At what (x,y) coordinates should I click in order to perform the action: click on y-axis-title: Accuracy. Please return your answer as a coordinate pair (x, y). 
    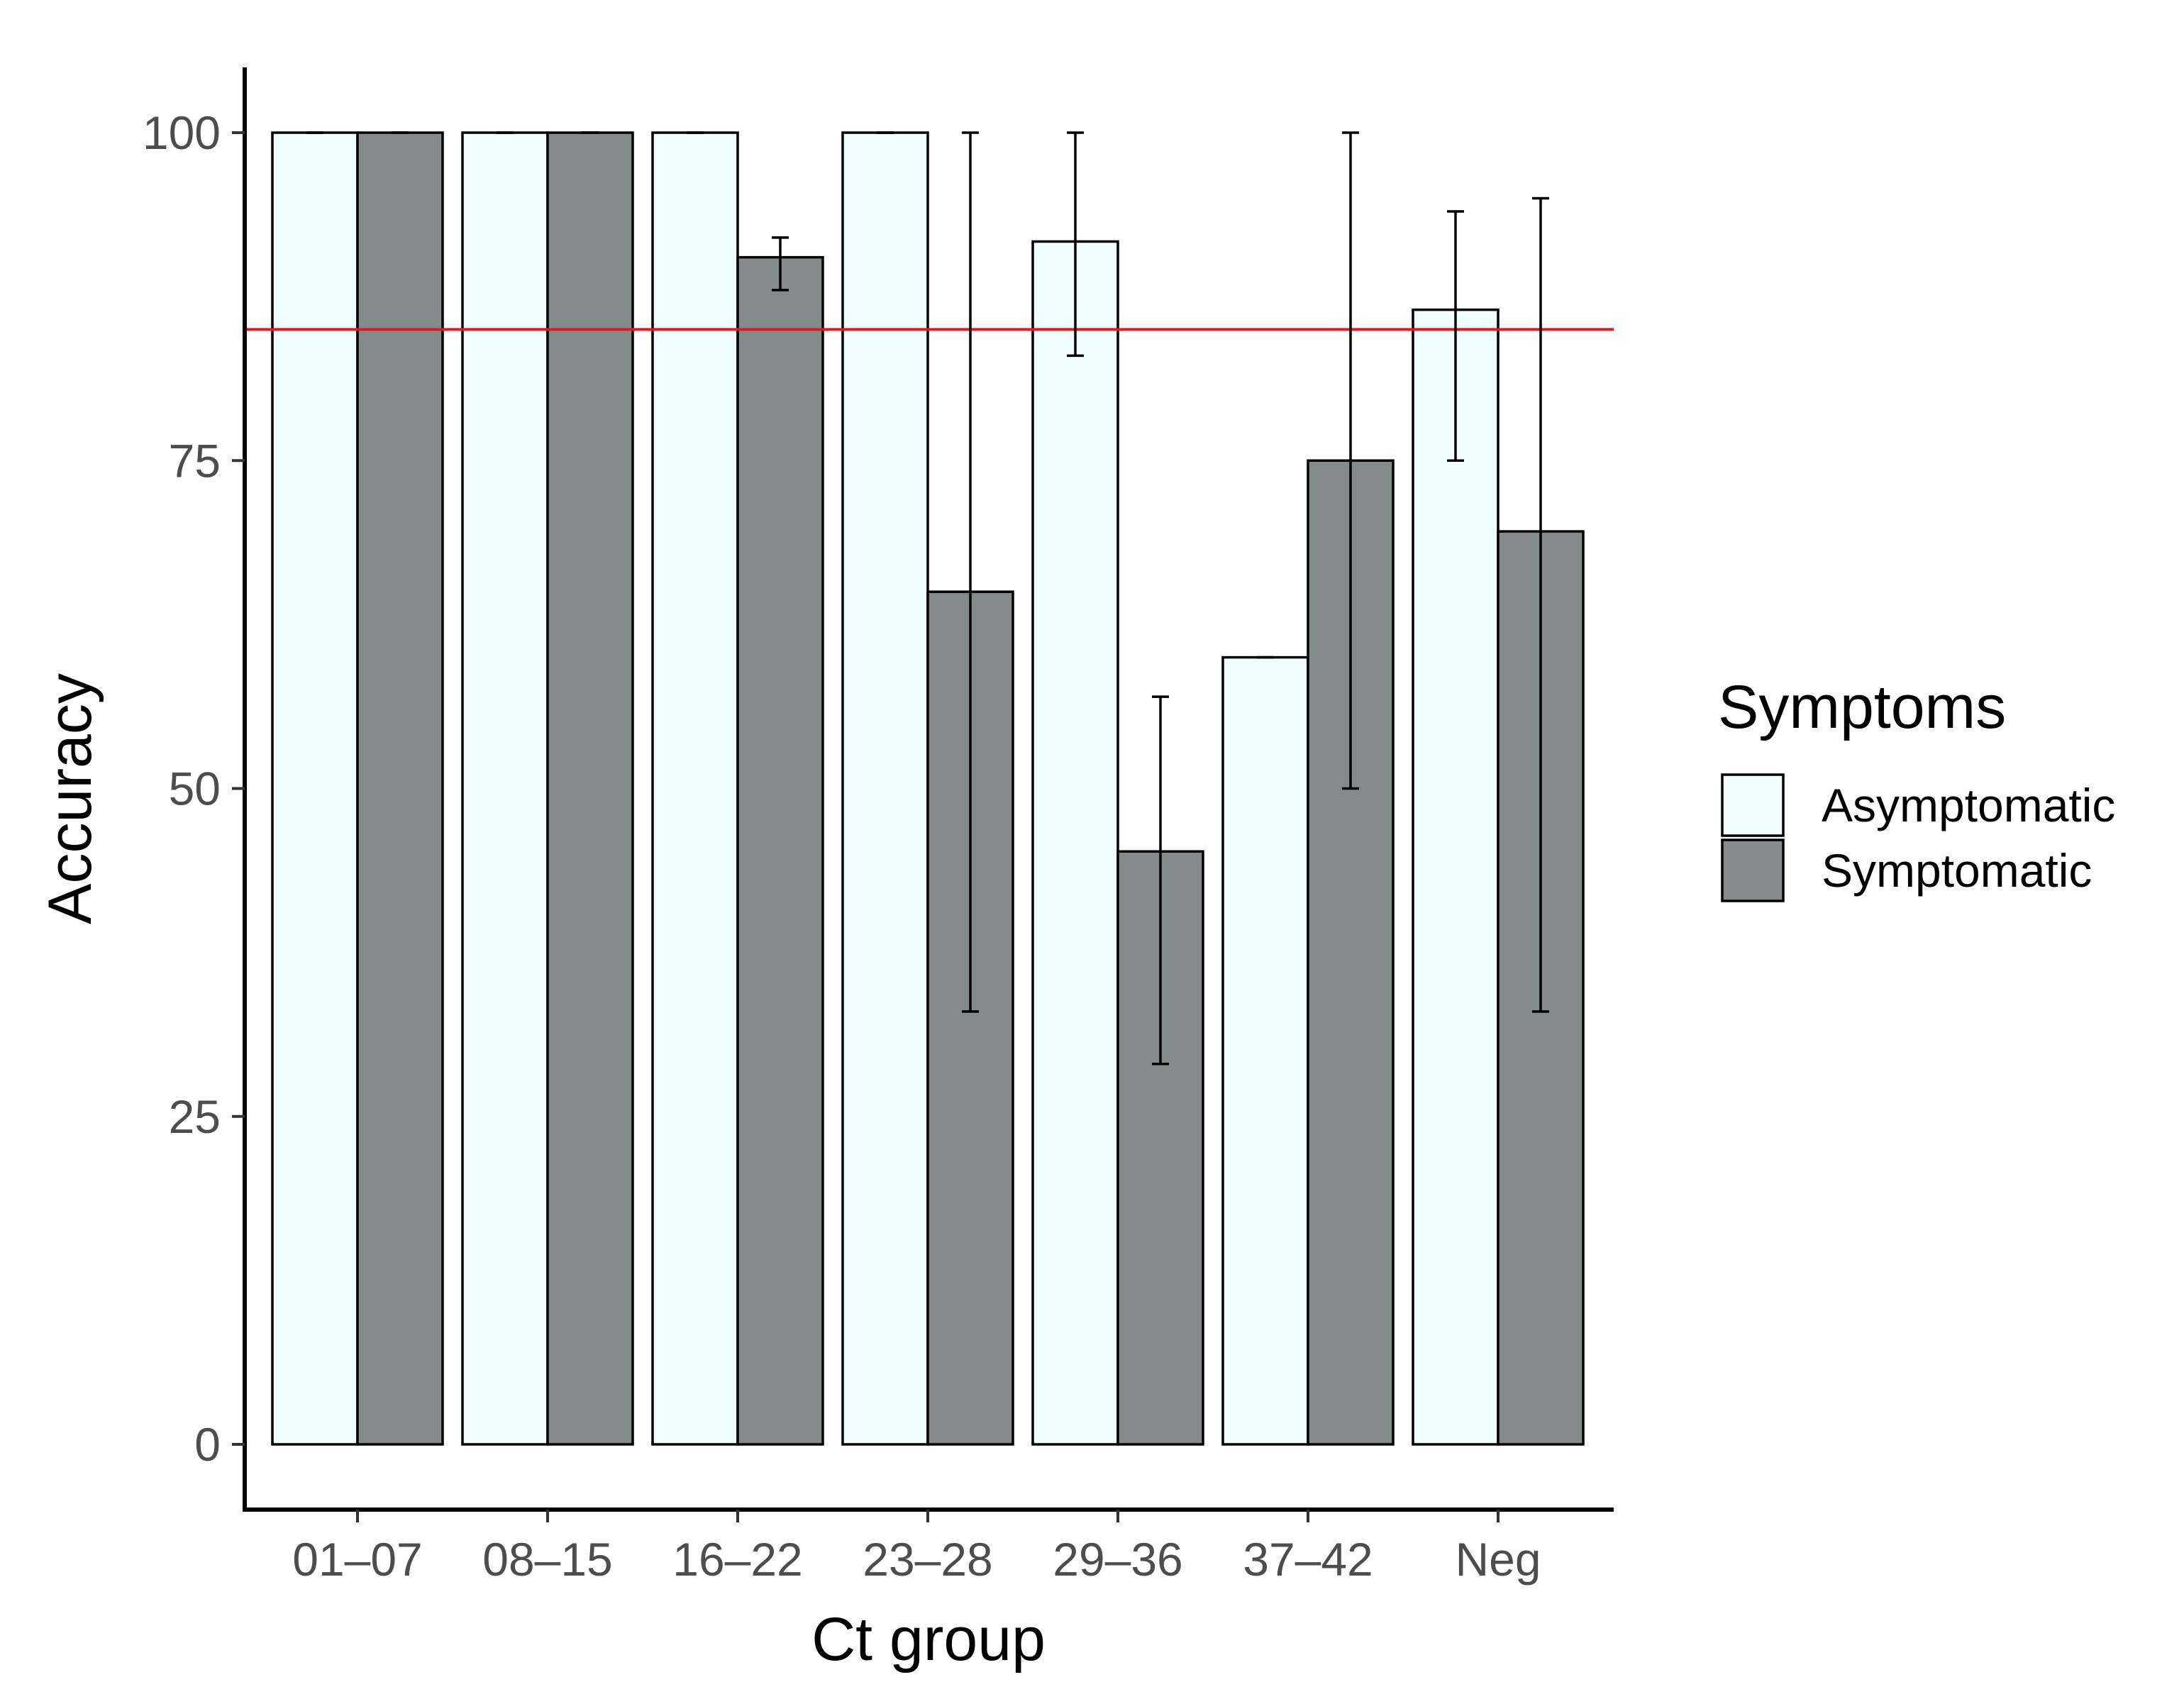
    Looking at the image, I should click on (70, 798).